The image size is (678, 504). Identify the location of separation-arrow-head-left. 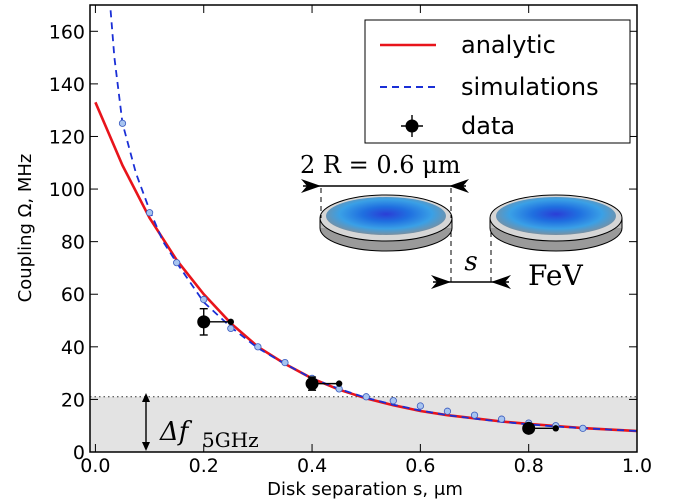
(441, 282).